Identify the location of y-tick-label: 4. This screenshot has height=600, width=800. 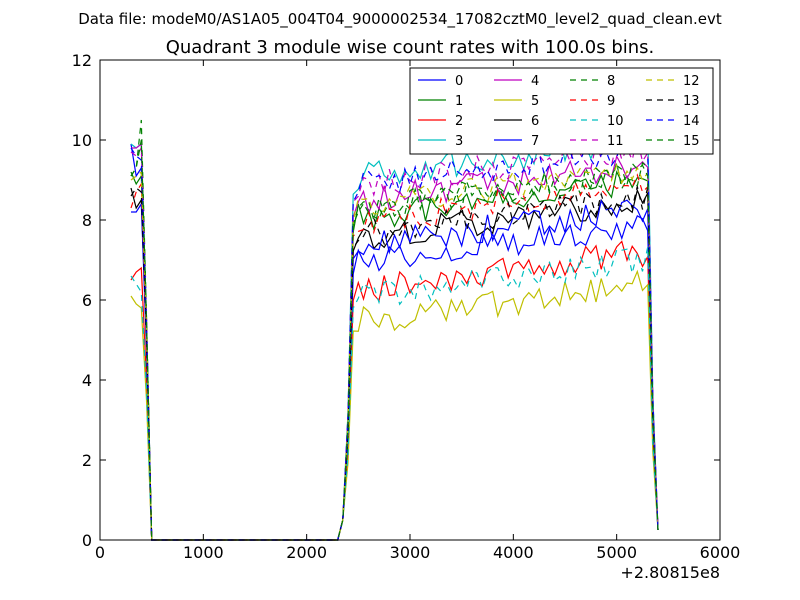
(87, 380).